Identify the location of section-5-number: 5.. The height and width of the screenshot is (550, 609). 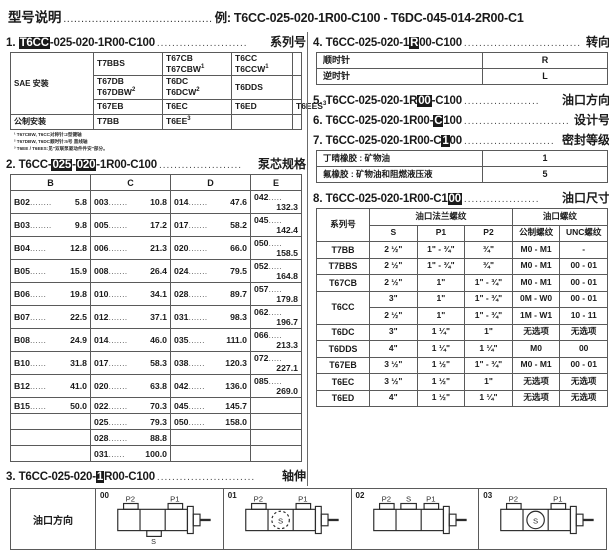
(318, 101).